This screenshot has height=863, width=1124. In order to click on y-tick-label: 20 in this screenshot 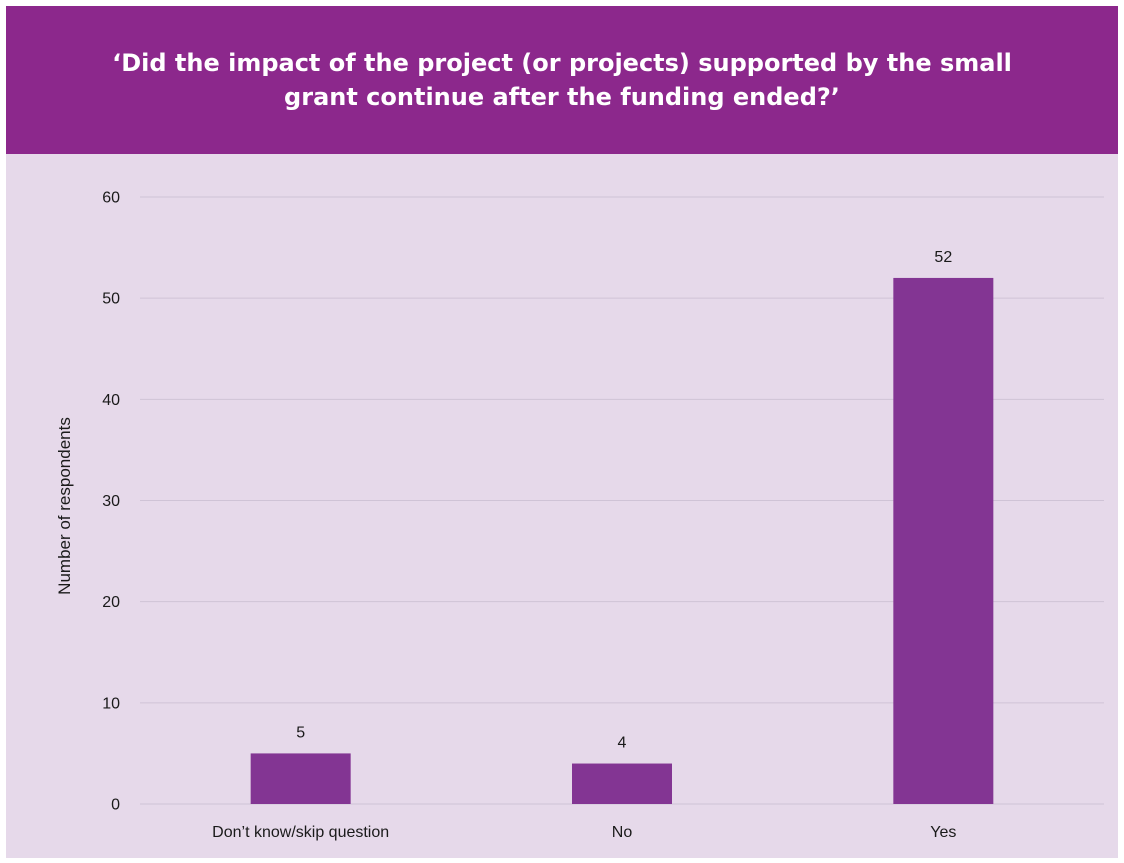, I will do `click(111, 602)`.